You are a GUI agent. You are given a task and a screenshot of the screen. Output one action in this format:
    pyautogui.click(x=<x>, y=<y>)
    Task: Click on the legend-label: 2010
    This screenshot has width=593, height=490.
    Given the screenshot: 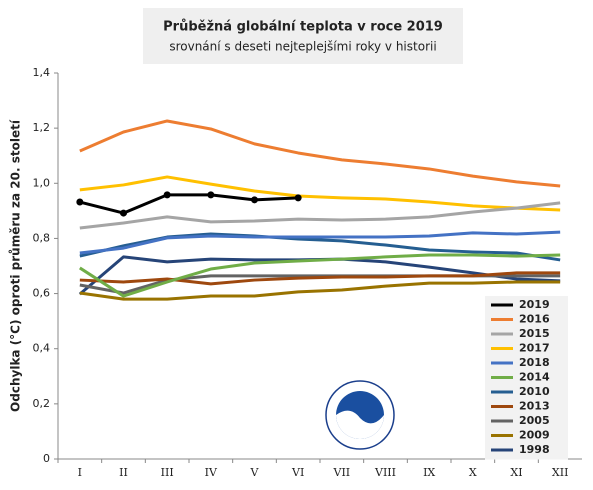 What is the action you would take?
    pyautogui.click(x=534, y=391)
    